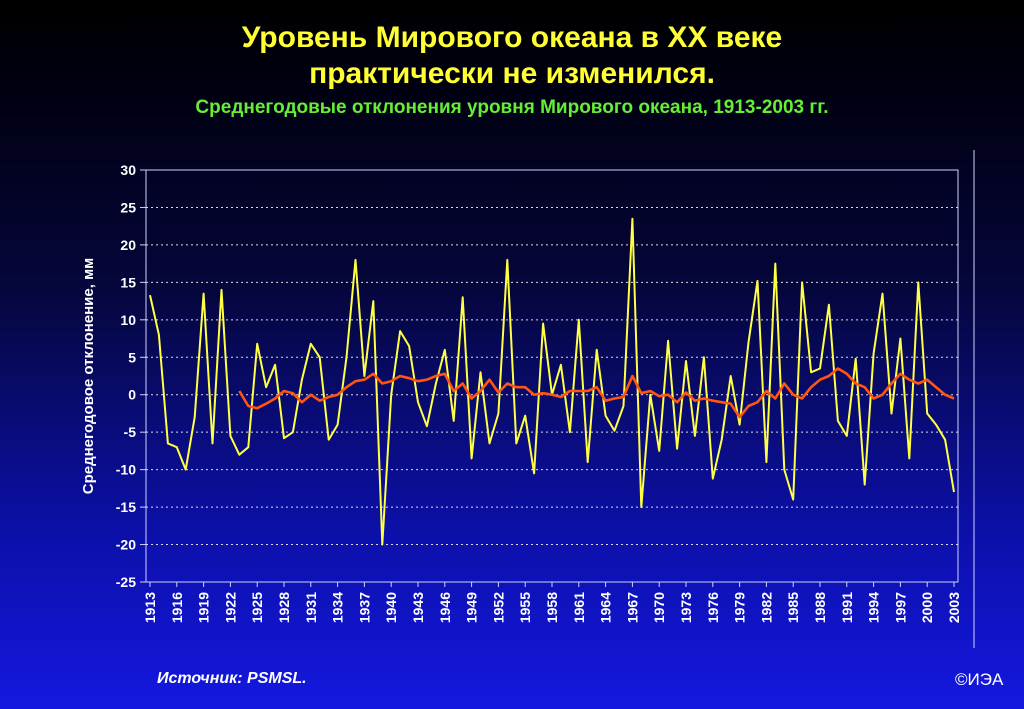 This screenshot has width=1024, height=709. Describe the element at coordinates (177, 607) in the screenshot. I see `x-tick-label: 1916` at that location.